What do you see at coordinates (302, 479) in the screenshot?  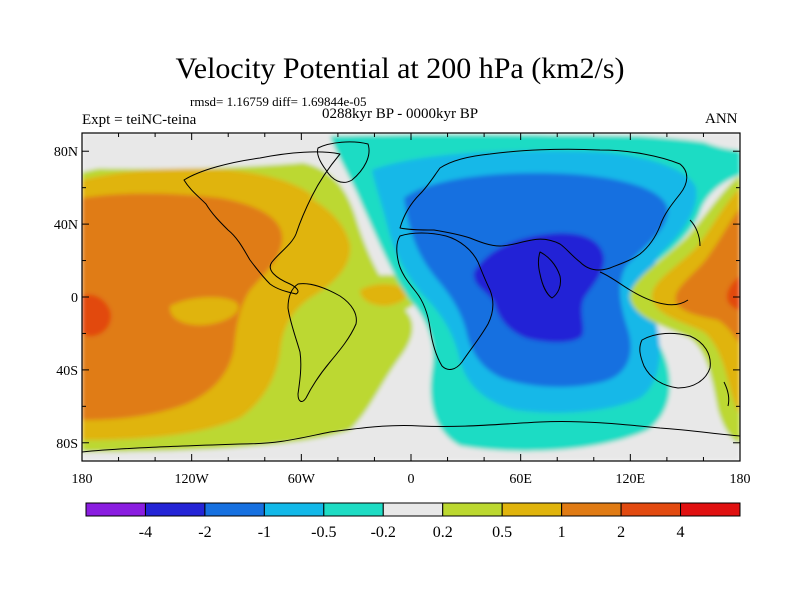 I see `lon-tick-label: 60W` at bounding box center [302, 479].